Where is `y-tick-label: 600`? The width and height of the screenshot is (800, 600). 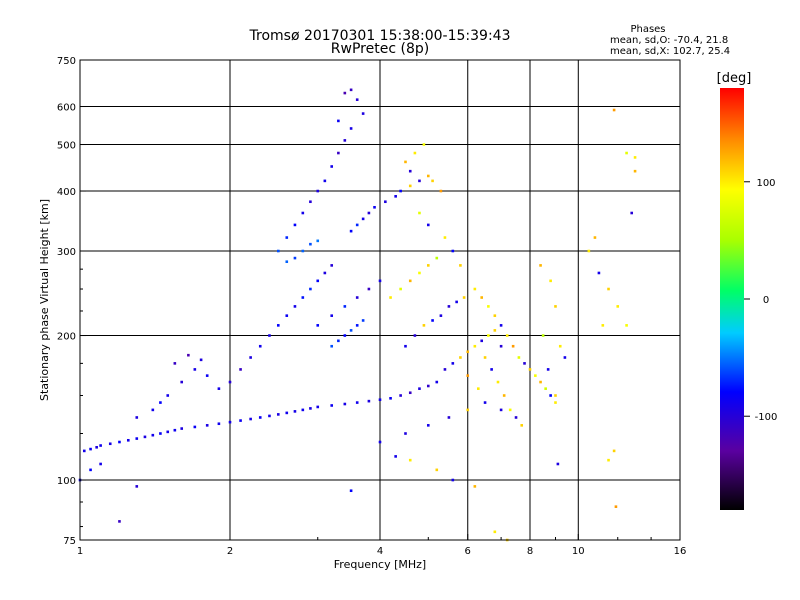
y-tick-label: 600 is located at coordinates (66, 108).